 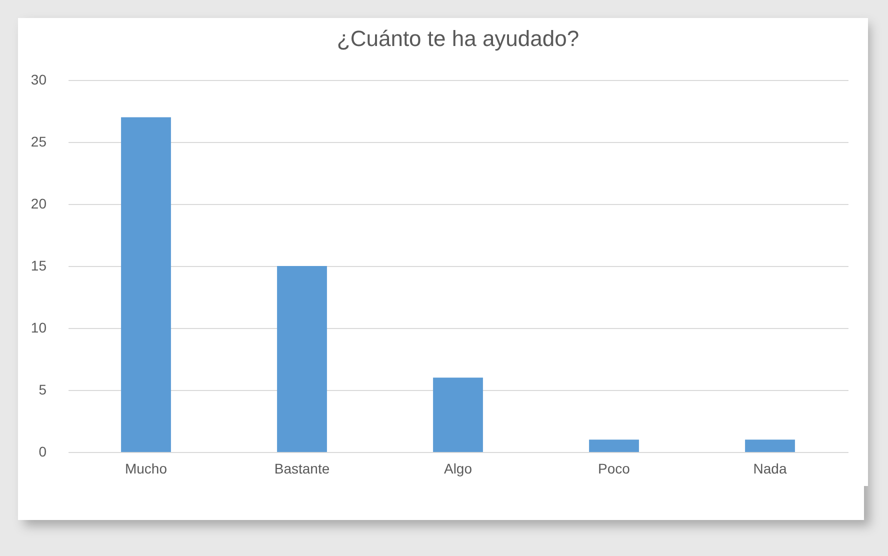 I want to click on y-tick-label: 15, so click(x=38, y=266).